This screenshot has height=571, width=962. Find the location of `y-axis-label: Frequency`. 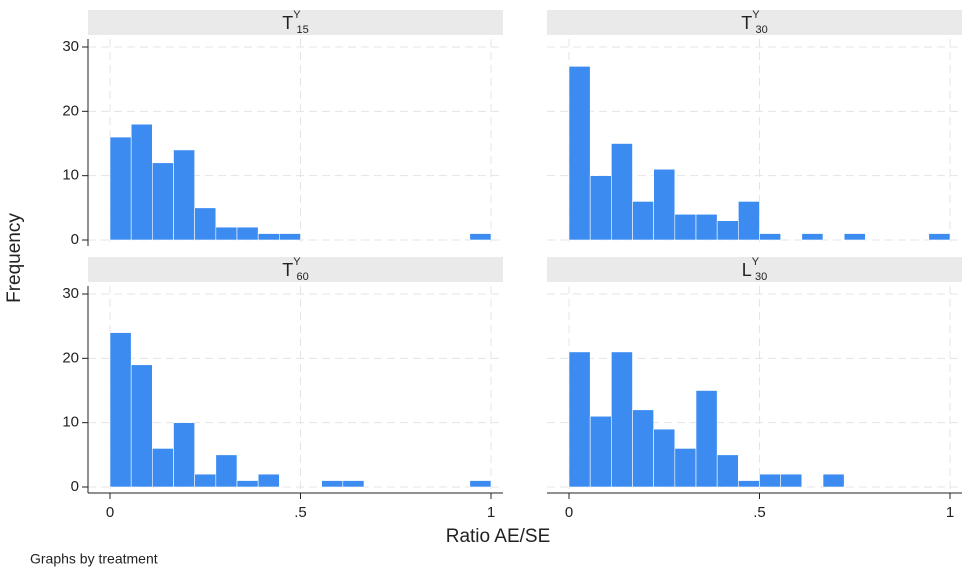

y-axis-label: Frequency is located at coordinates (14, 258).